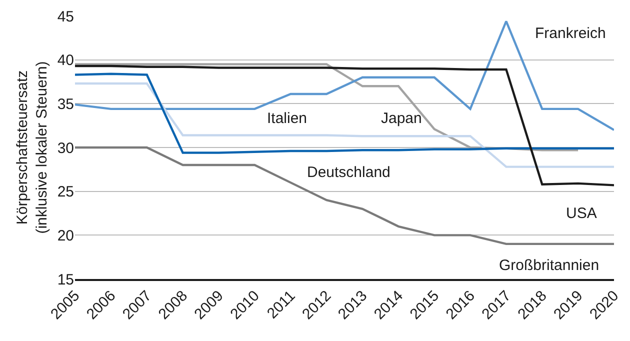 The image size is (630, 341). I want to click on y-tick-label: 45, so click(65, 17).